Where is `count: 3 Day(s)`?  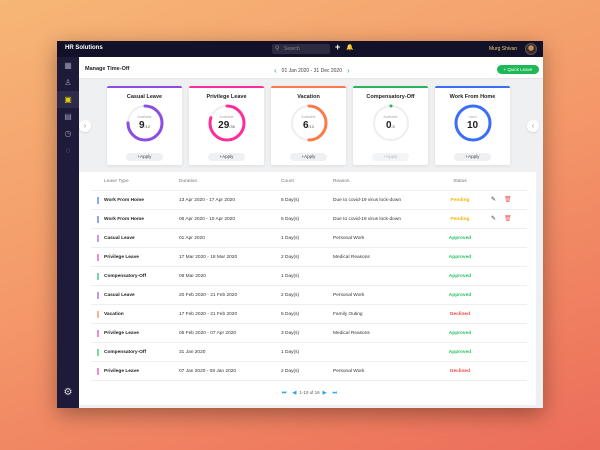
count: 3 Day(s) is located at coordinates (290, 333).